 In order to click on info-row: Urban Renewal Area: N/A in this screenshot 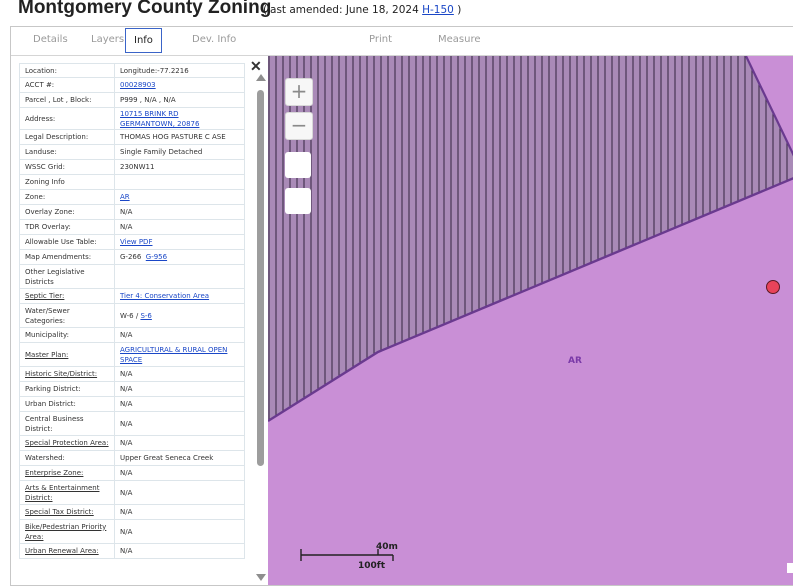, I will do `click(132, 551)`.